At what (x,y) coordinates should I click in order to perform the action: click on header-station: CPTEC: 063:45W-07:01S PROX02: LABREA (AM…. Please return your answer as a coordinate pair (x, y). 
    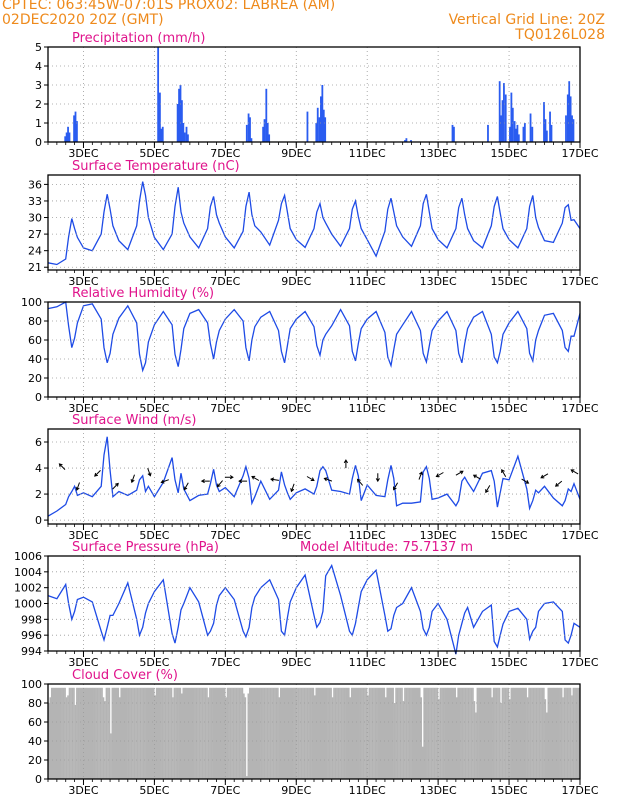
    Looking at the image, I should click on (169, 6).